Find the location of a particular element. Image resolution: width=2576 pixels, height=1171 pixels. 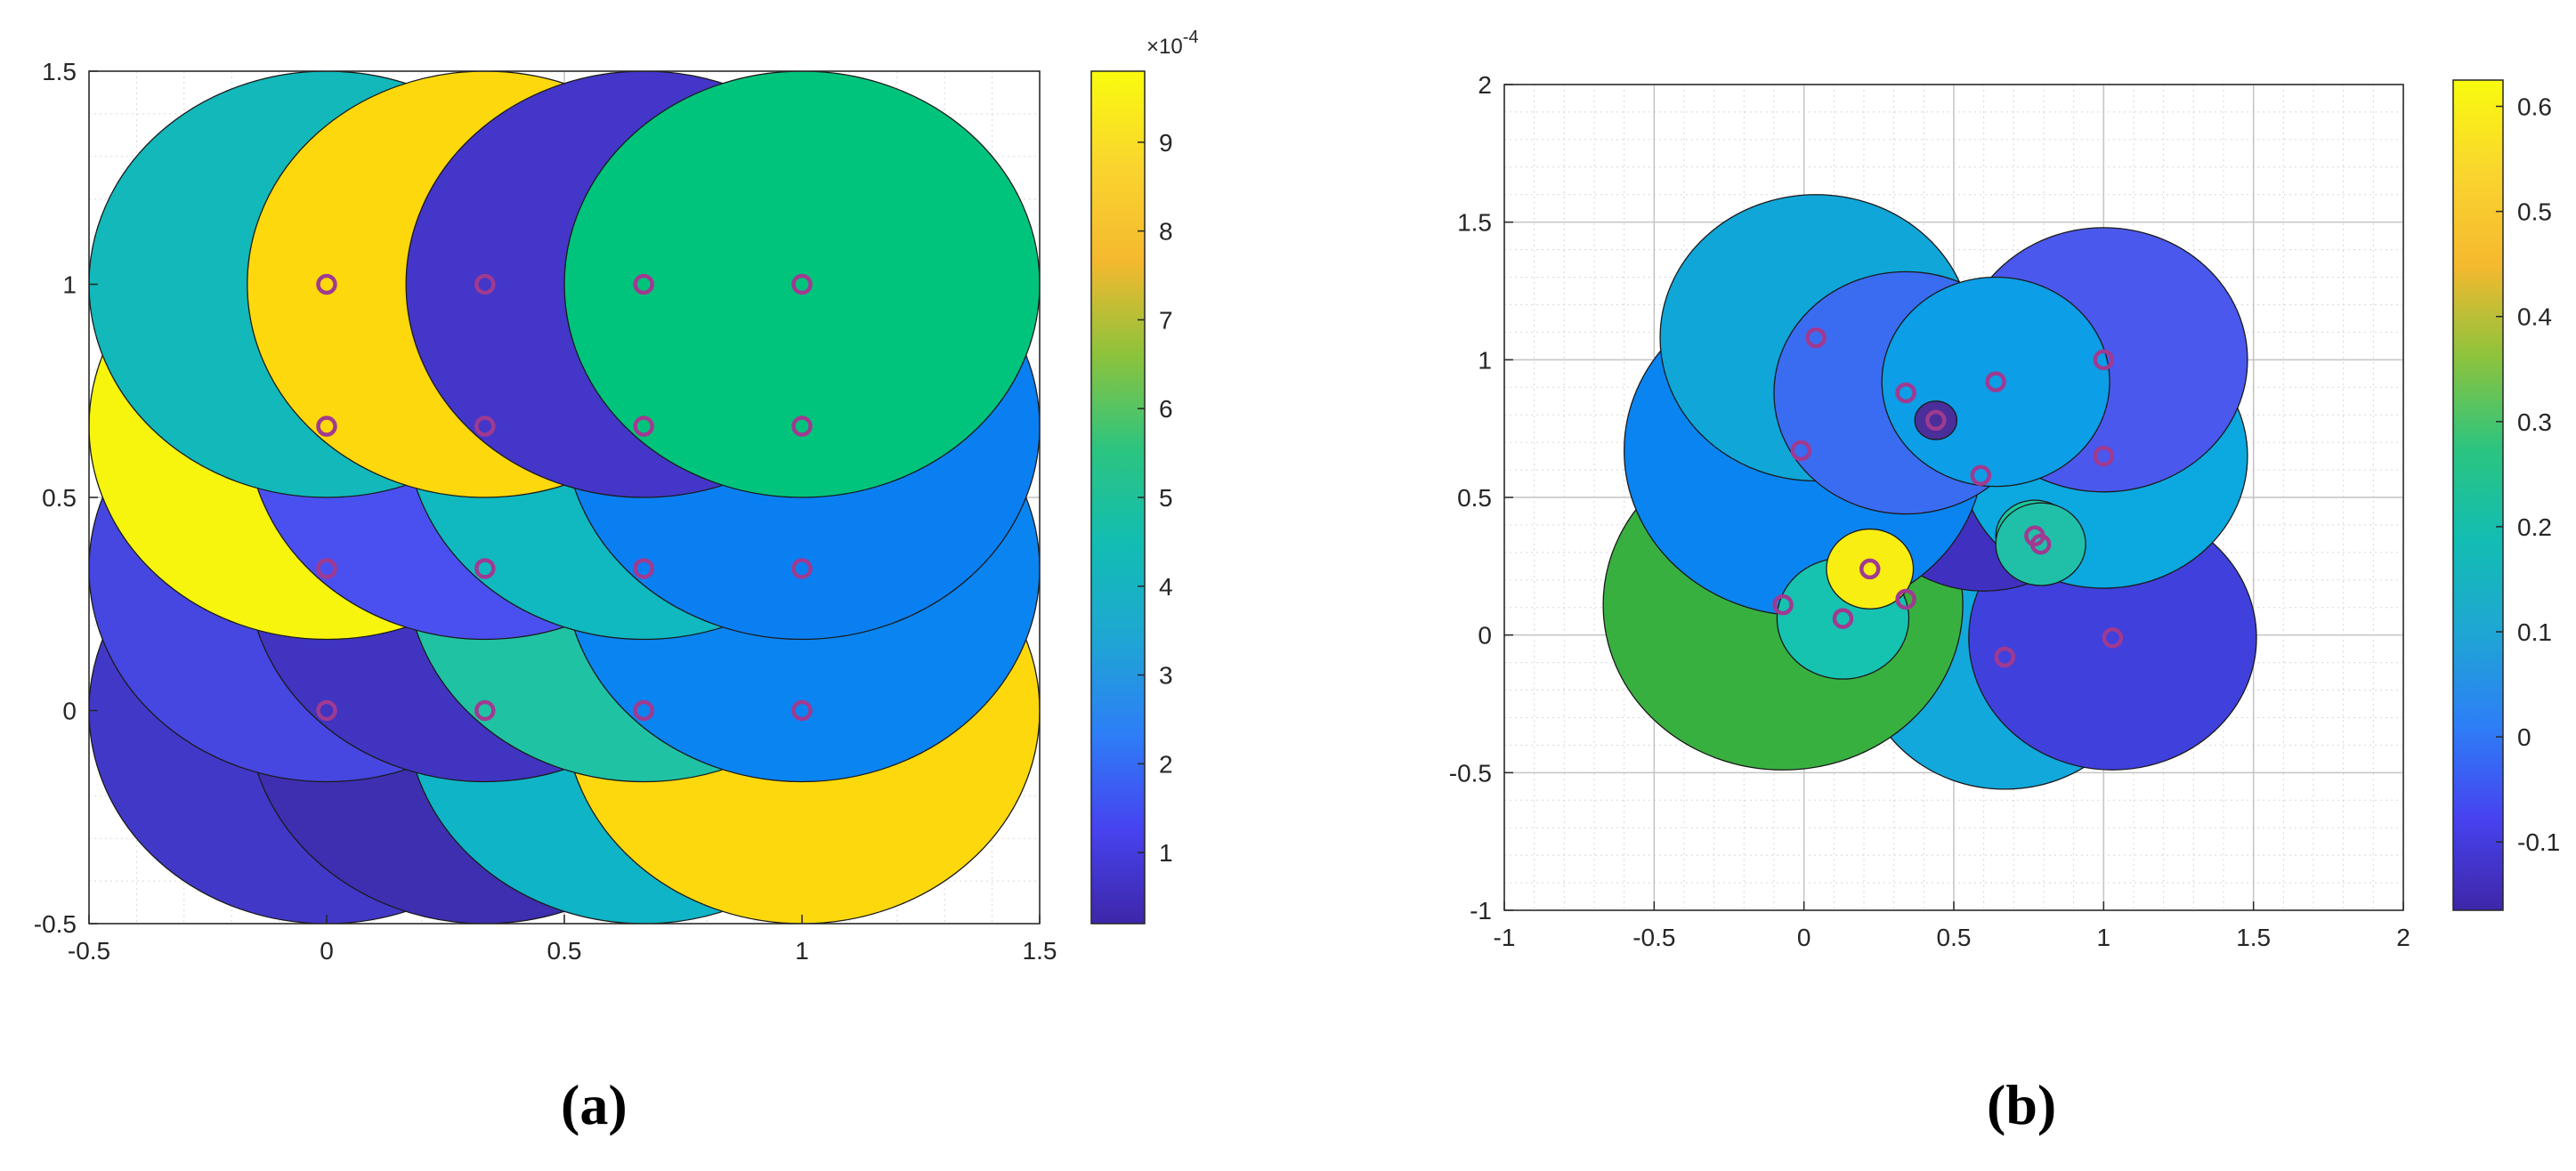

colorbar-tick-label: 0.6 is located at coordinates (2535, 107).